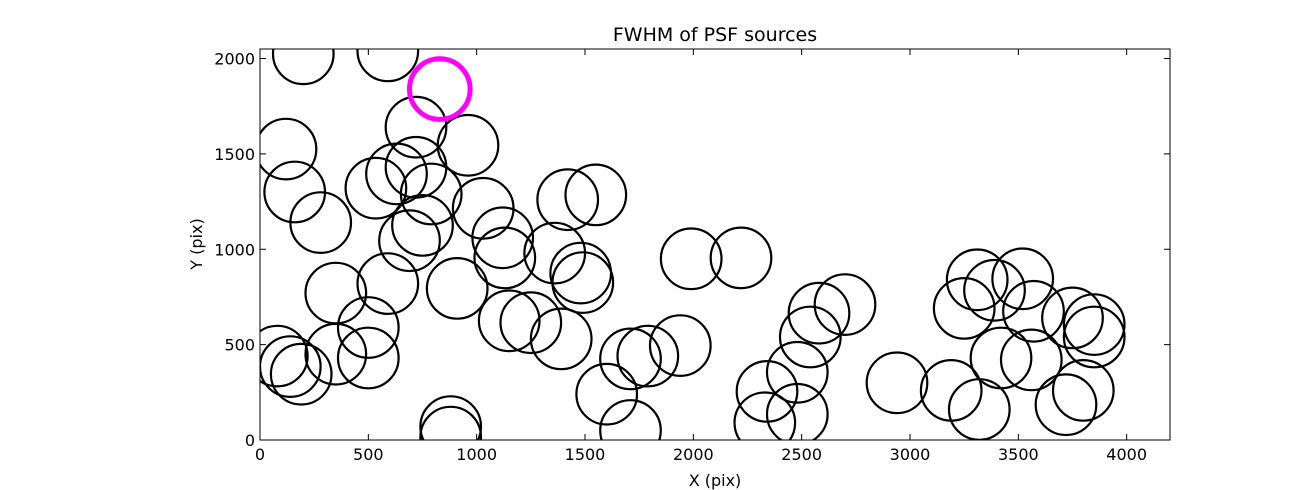 The height and width of the screenshot is (490, 1300). What do you see at coordinates (1126, 454) in the screenshot?
I see `x-tick-label: 4000` at bounding box center [1126, 454].